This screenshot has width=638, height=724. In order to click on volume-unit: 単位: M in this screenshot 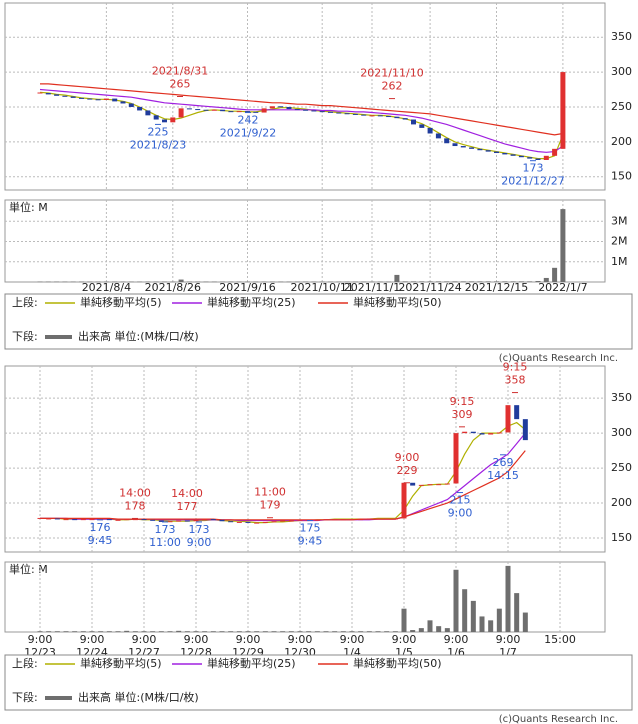, I will do `click(28, 207)`.